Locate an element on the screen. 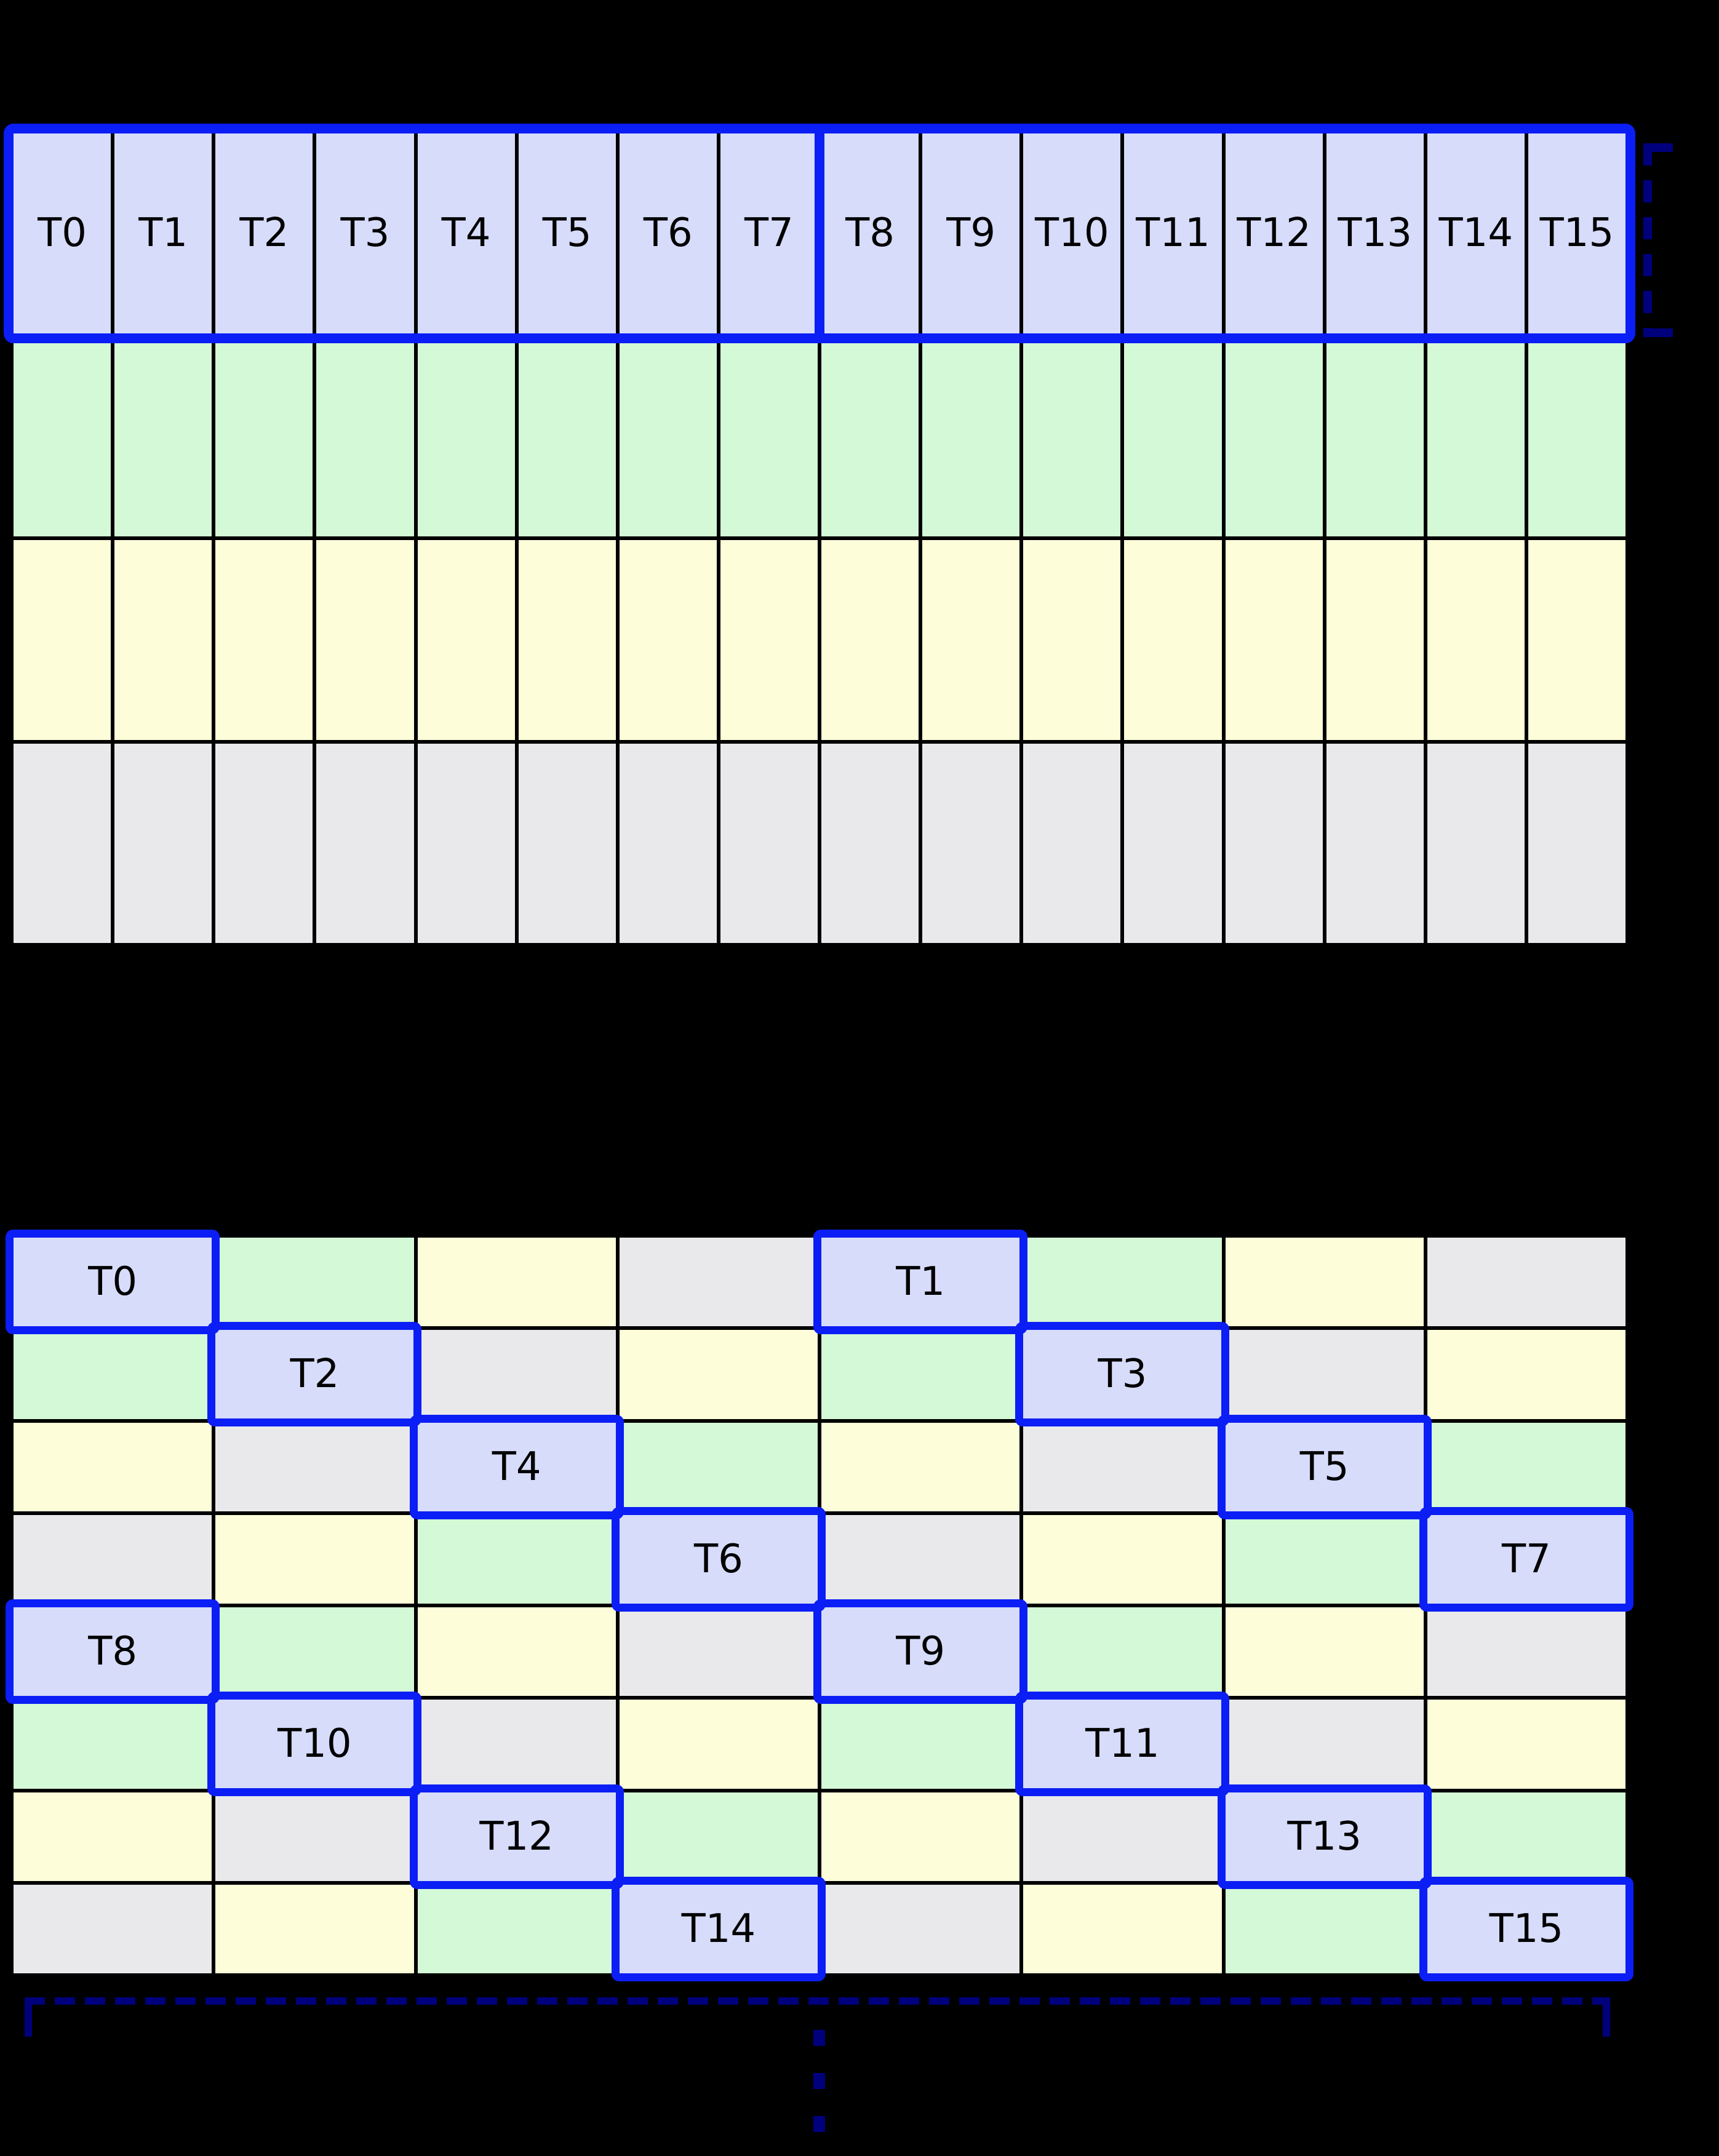 The height and width of the screenshot is (2156, 1719). diag-thread-cell-T10: T10 is located at coordinates (315, 1744).